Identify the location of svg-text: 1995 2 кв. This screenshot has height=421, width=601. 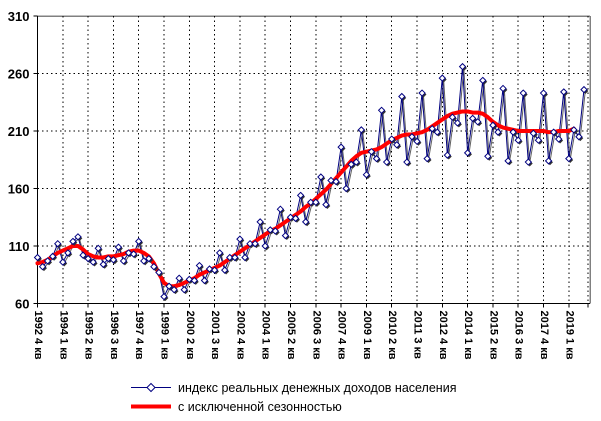
(89, 335).